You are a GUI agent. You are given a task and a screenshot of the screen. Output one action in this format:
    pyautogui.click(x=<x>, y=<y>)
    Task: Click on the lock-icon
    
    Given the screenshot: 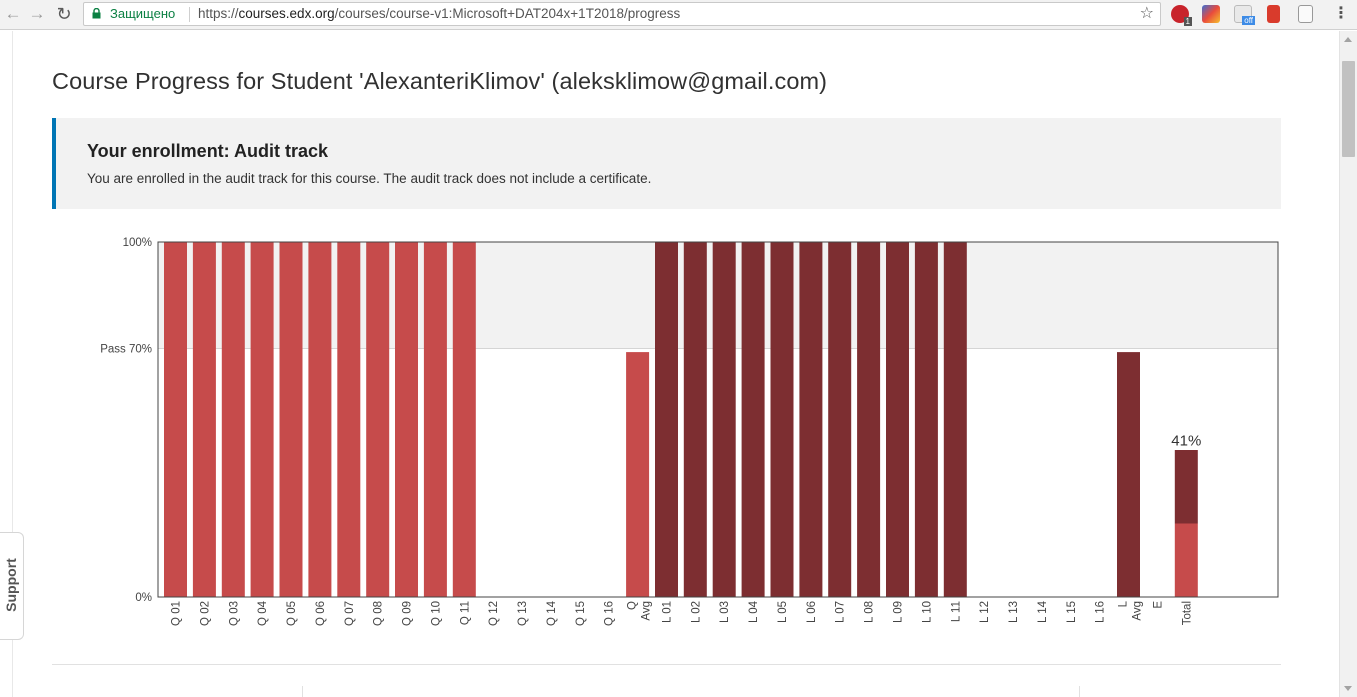 What is the action you would take?
    pyautogui.click(x=96, y=13)
    